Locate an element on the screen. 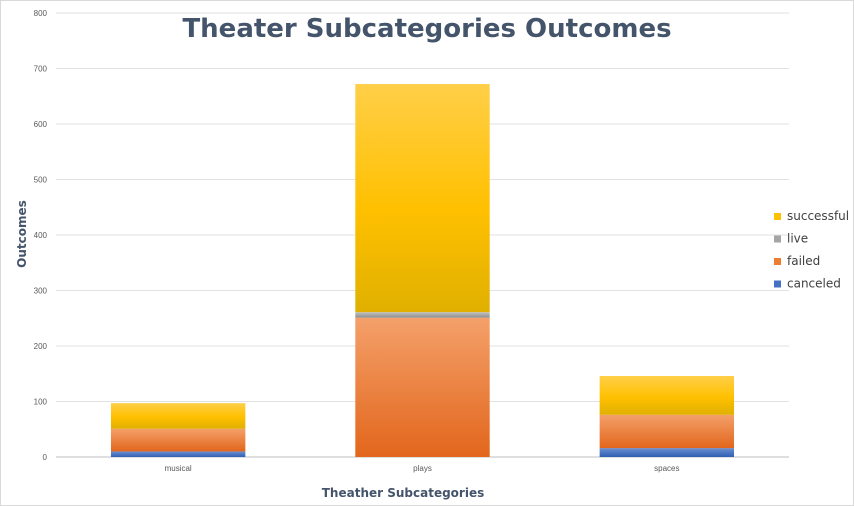 This screenshot has width=854, height=506. legend-label-canceled: canceled is located at coordinates (814, 284).